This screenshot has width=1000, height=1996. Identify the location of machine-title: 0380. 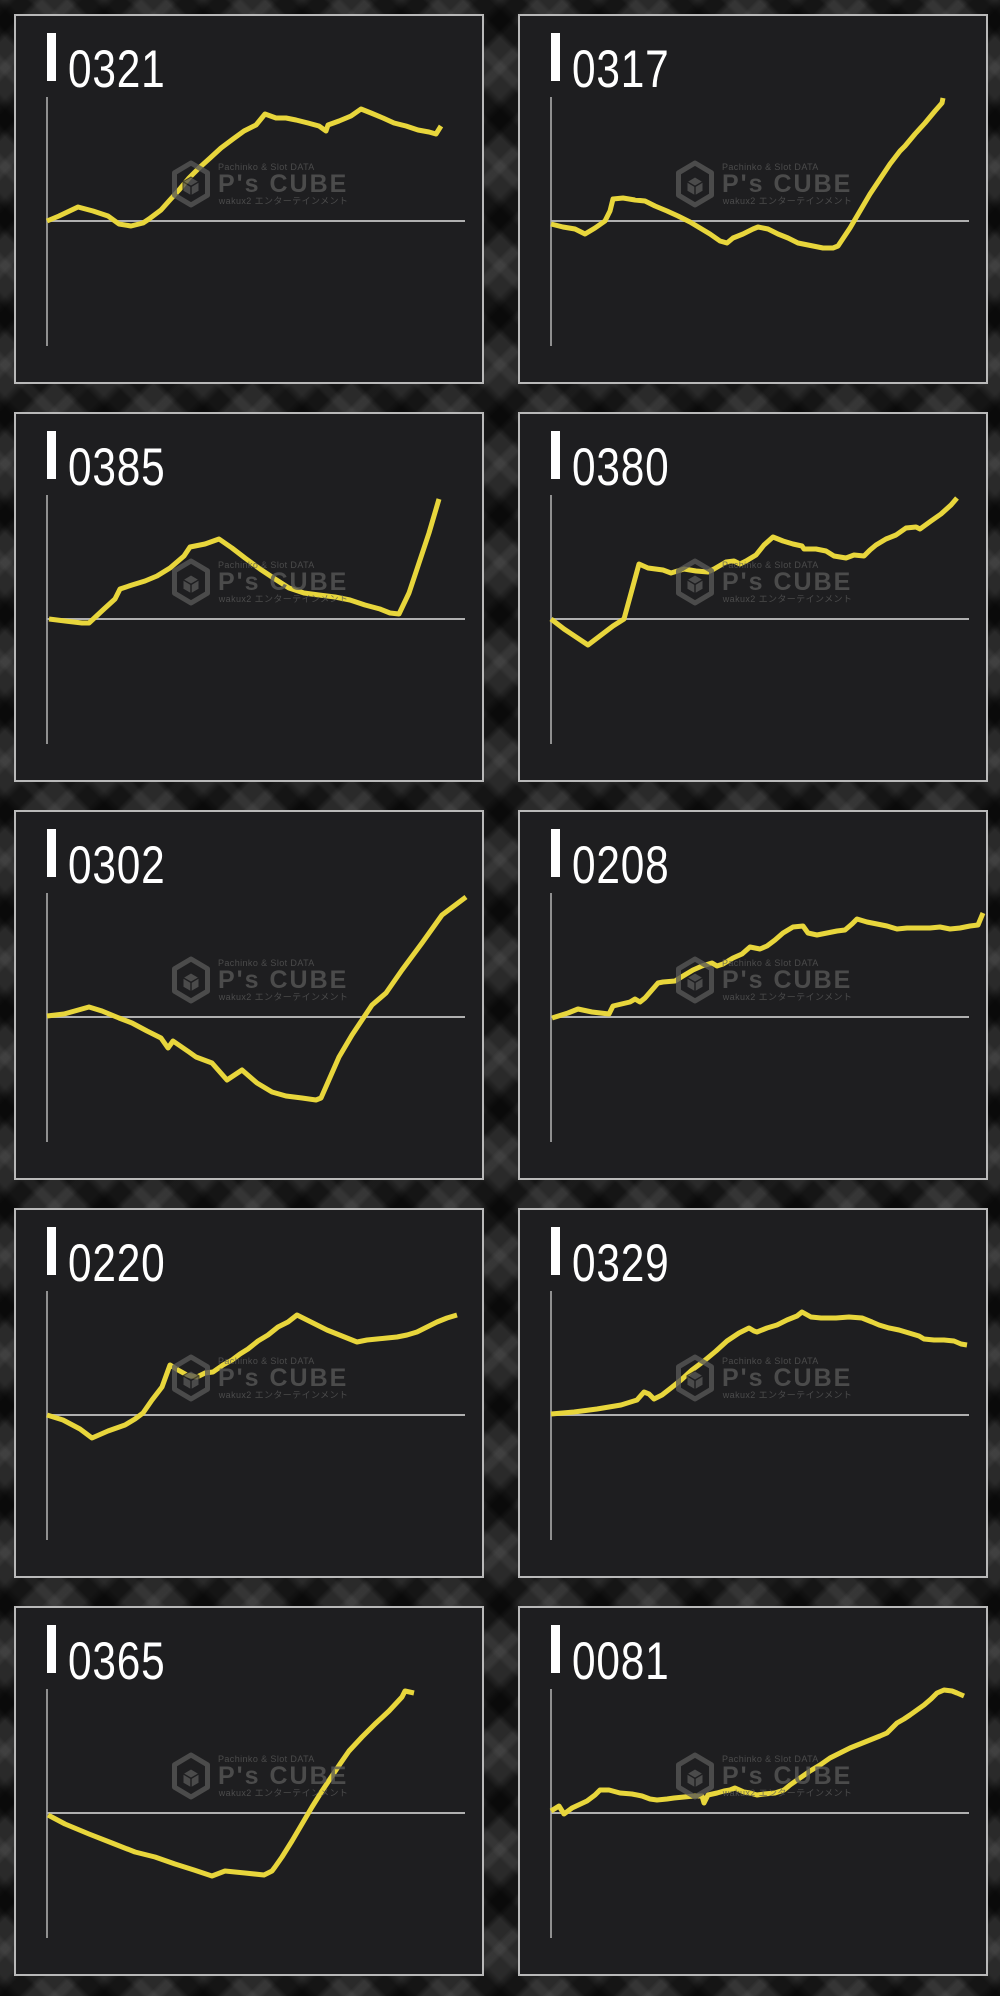
(622, 462).